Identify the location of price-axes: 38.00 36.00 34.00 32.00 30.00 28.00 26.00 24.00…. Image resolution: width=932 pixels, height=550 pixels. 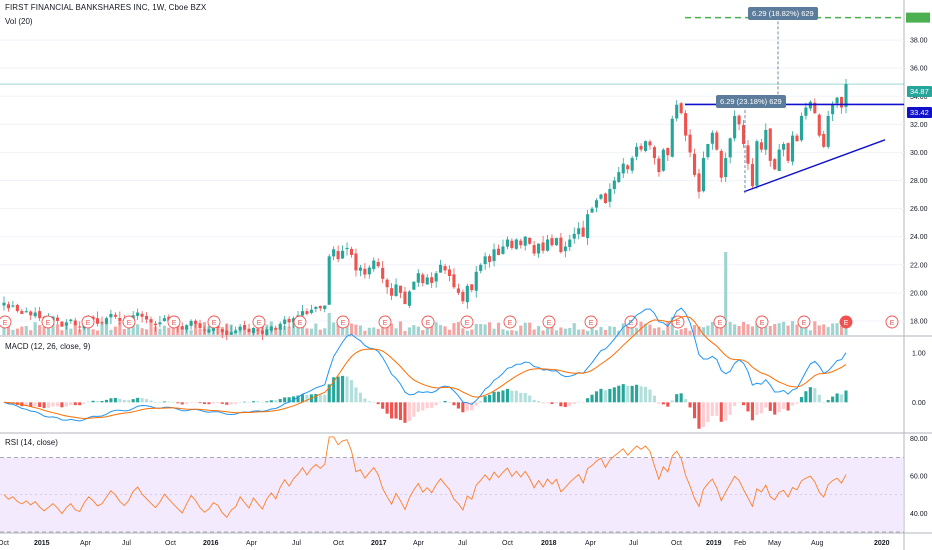
(918, 265).